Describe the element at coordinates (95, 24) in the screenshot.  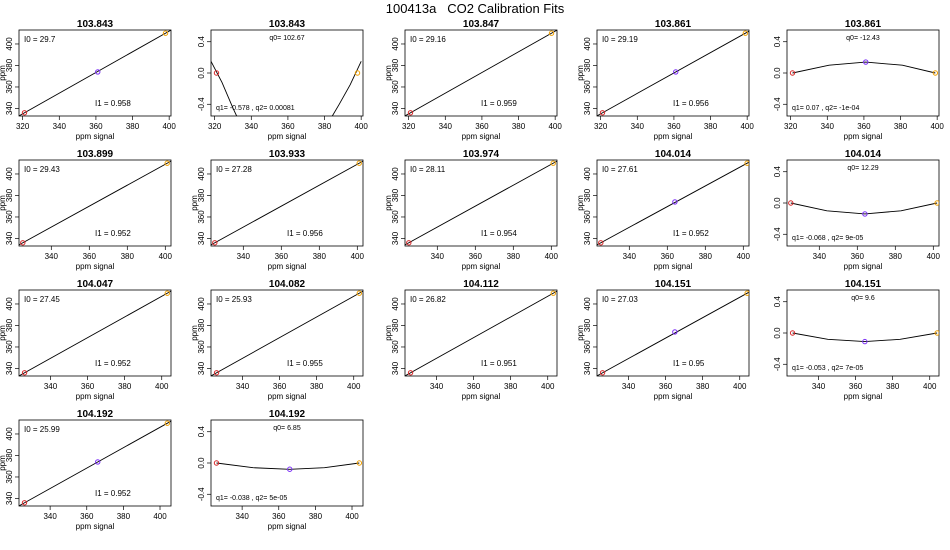
I see `panel-title: 103.843` at that location.